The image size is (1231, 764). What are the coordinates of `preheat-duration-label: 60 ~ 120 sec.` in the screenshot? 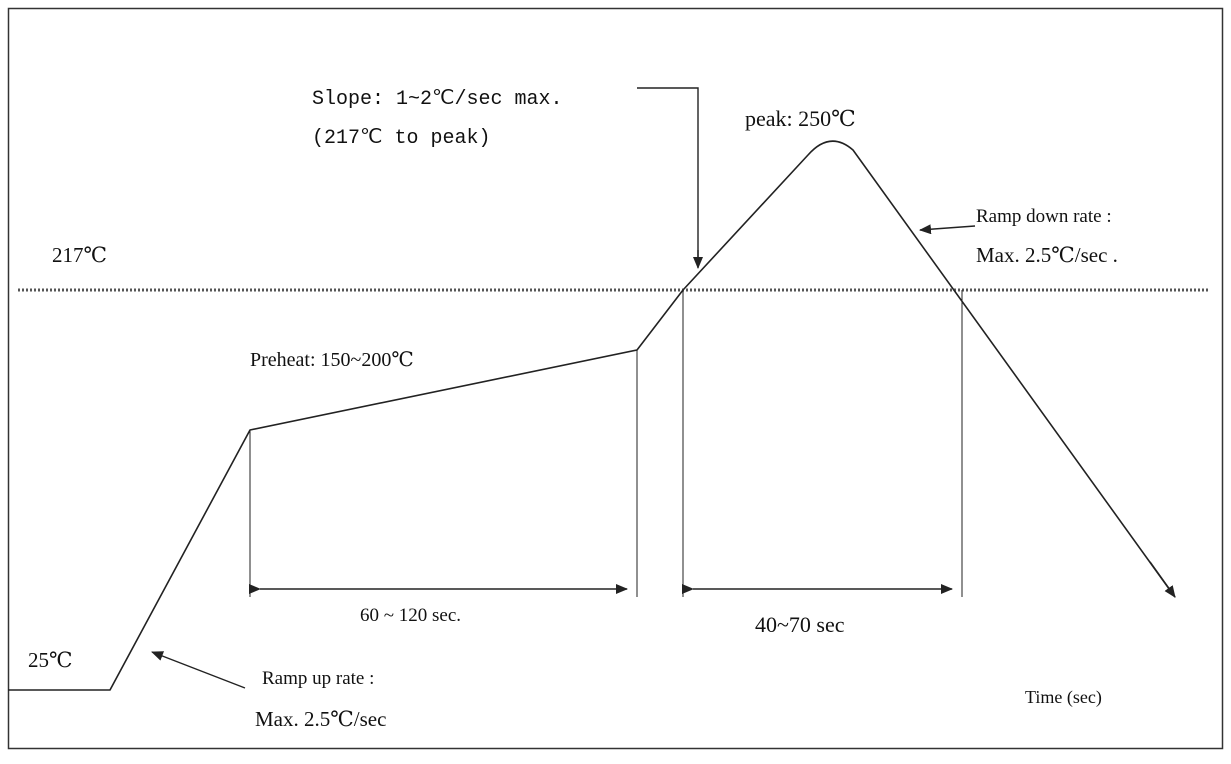 It's located at (410, 615).